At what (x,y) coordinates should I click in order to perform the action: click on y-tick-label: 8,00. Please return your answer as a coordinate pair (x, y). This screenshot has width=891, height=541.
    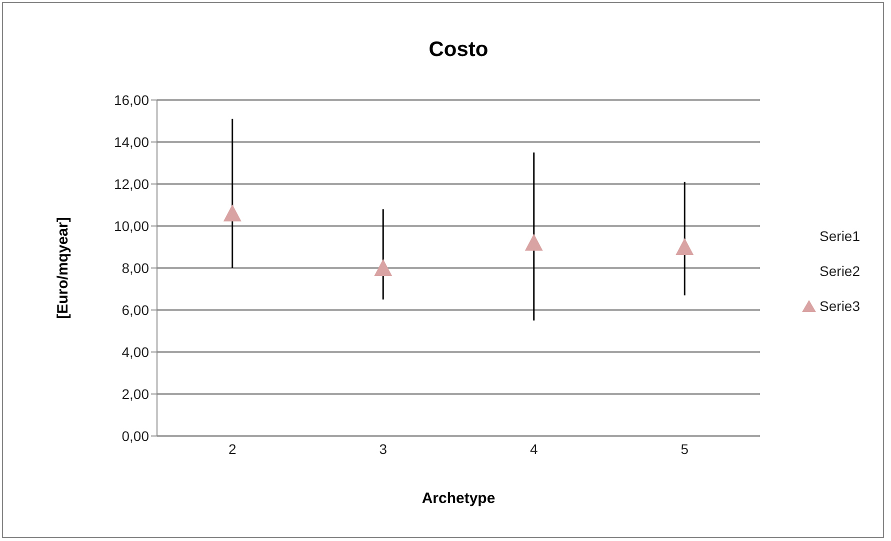
    Looking at the image, I should click on (136, 268).